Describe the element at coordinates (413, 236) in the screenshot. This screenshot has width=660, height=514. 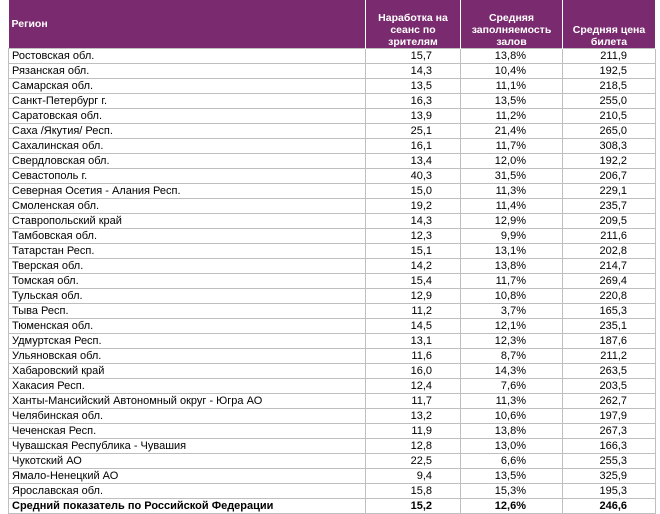
I see `table-cell: 12,3` at that location.